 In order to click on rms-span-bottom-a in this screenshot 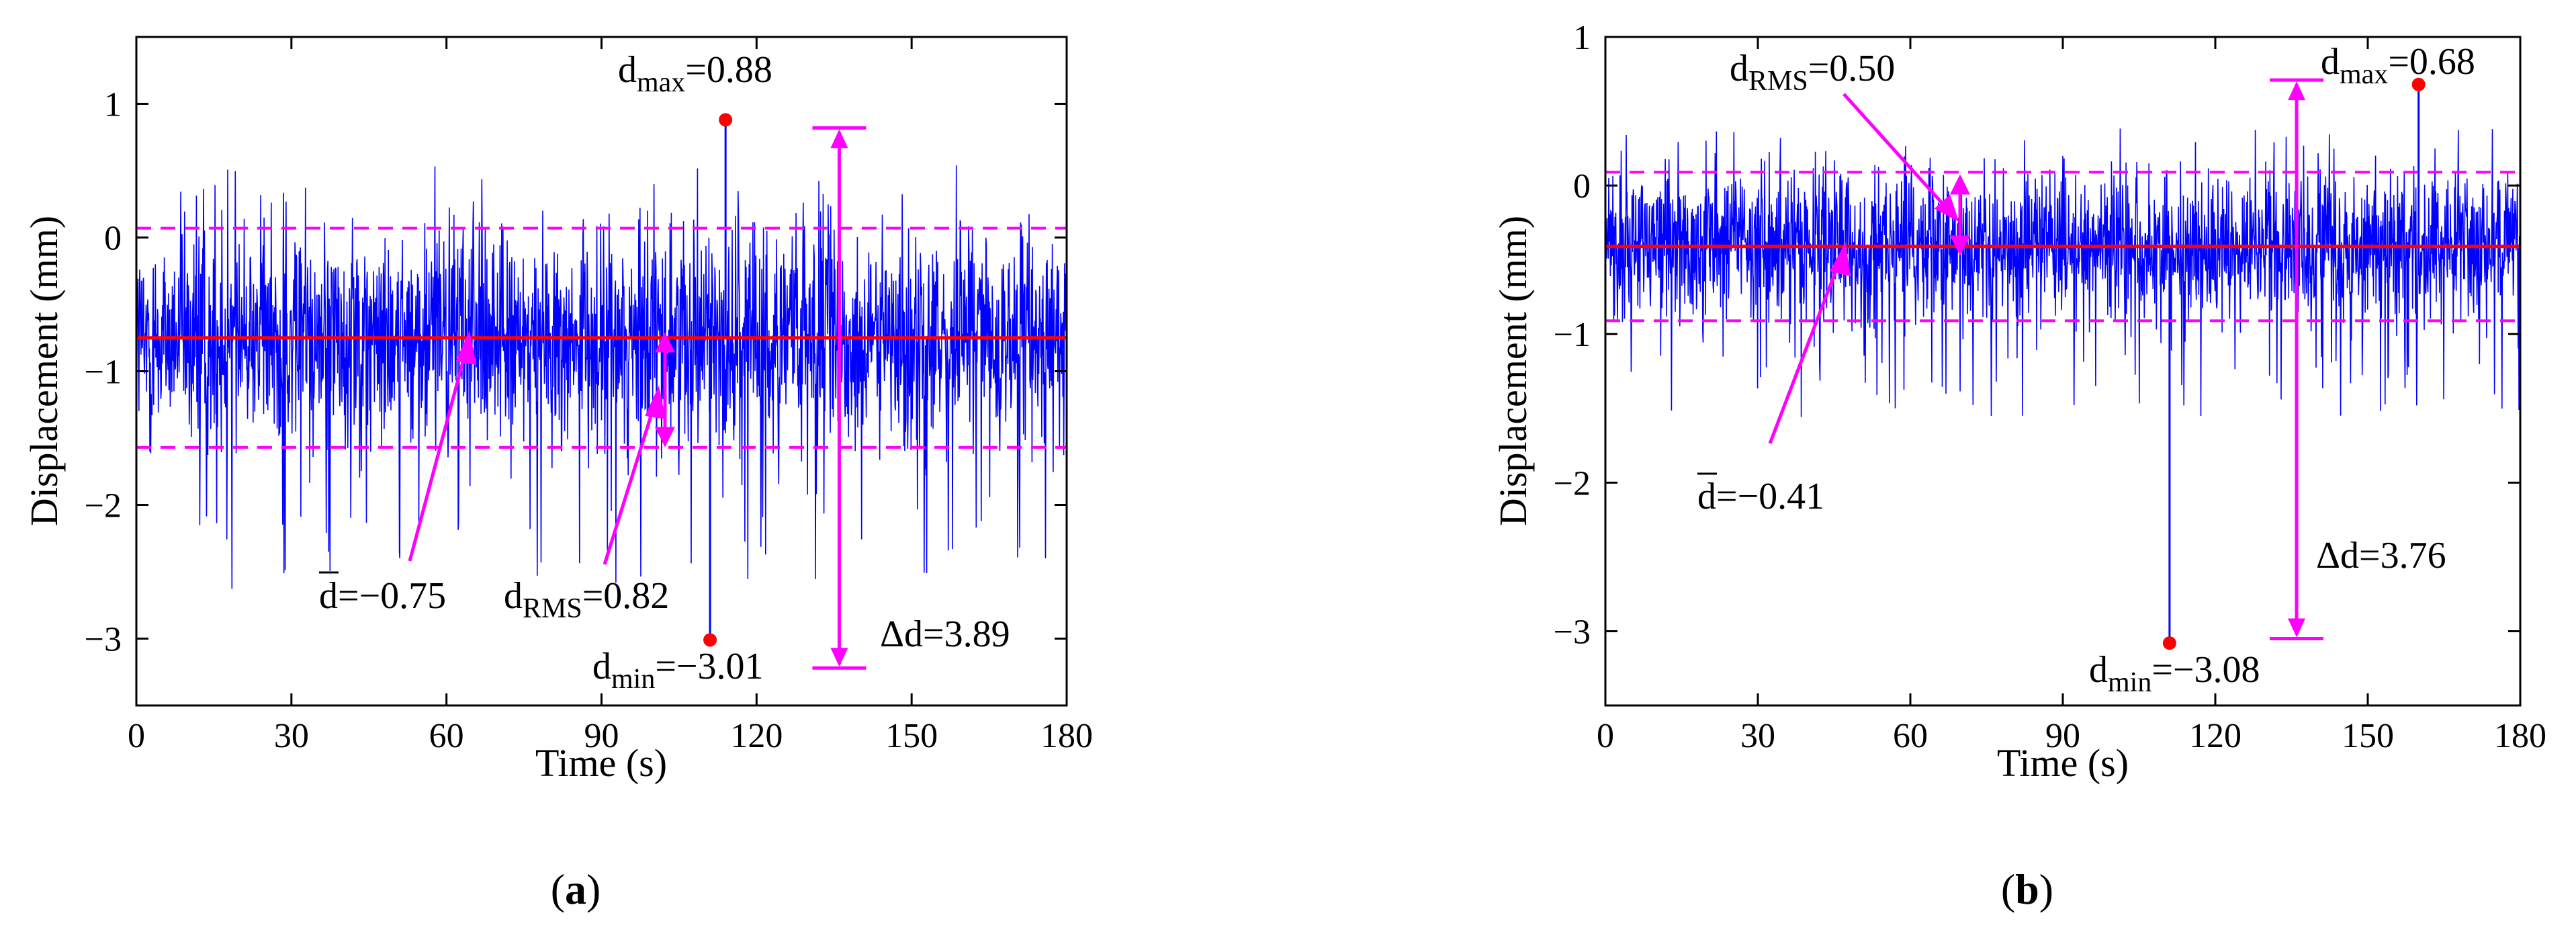, I will do `click(665, 437)`.